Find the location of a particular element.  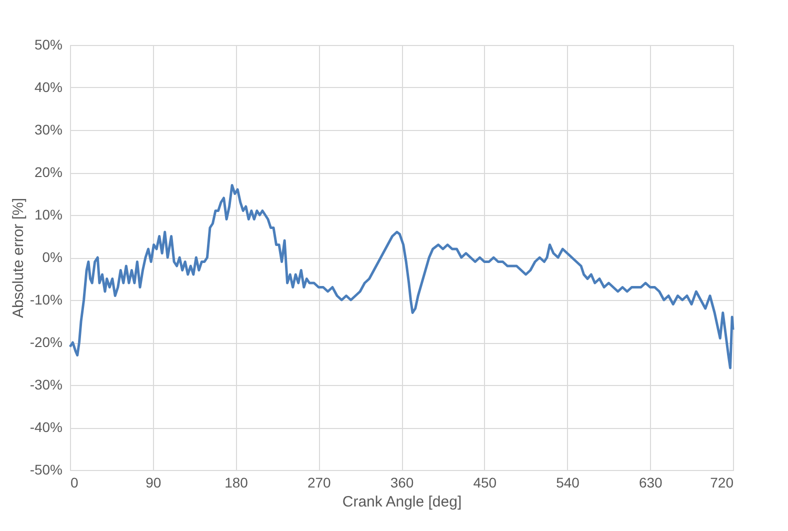

y-tick-label: 30% is located at coordinates (48, 130).